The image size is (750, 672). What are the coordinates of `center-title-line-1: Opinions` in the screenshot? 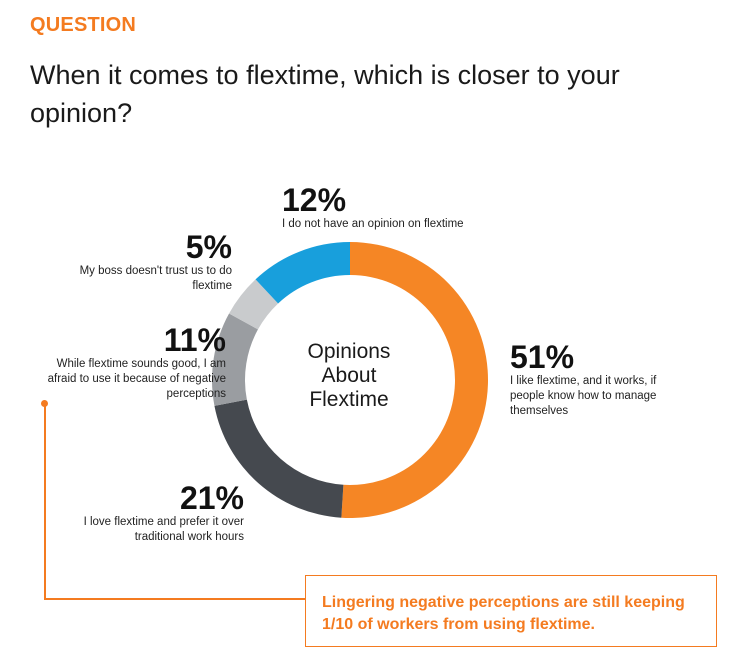 It's located at (349, 351).